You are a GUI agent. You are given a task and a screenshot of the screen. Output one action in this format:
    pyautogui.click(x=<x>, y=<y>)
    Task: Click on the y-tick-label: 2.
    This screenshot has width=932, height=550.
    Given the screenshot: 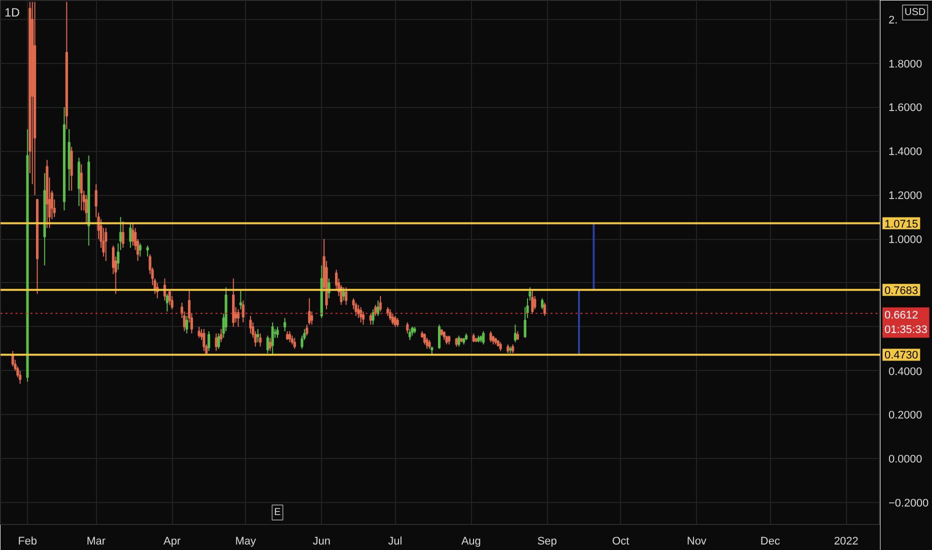 What is the action you would take?
    pyautogui.click(x=893, y=20)
    